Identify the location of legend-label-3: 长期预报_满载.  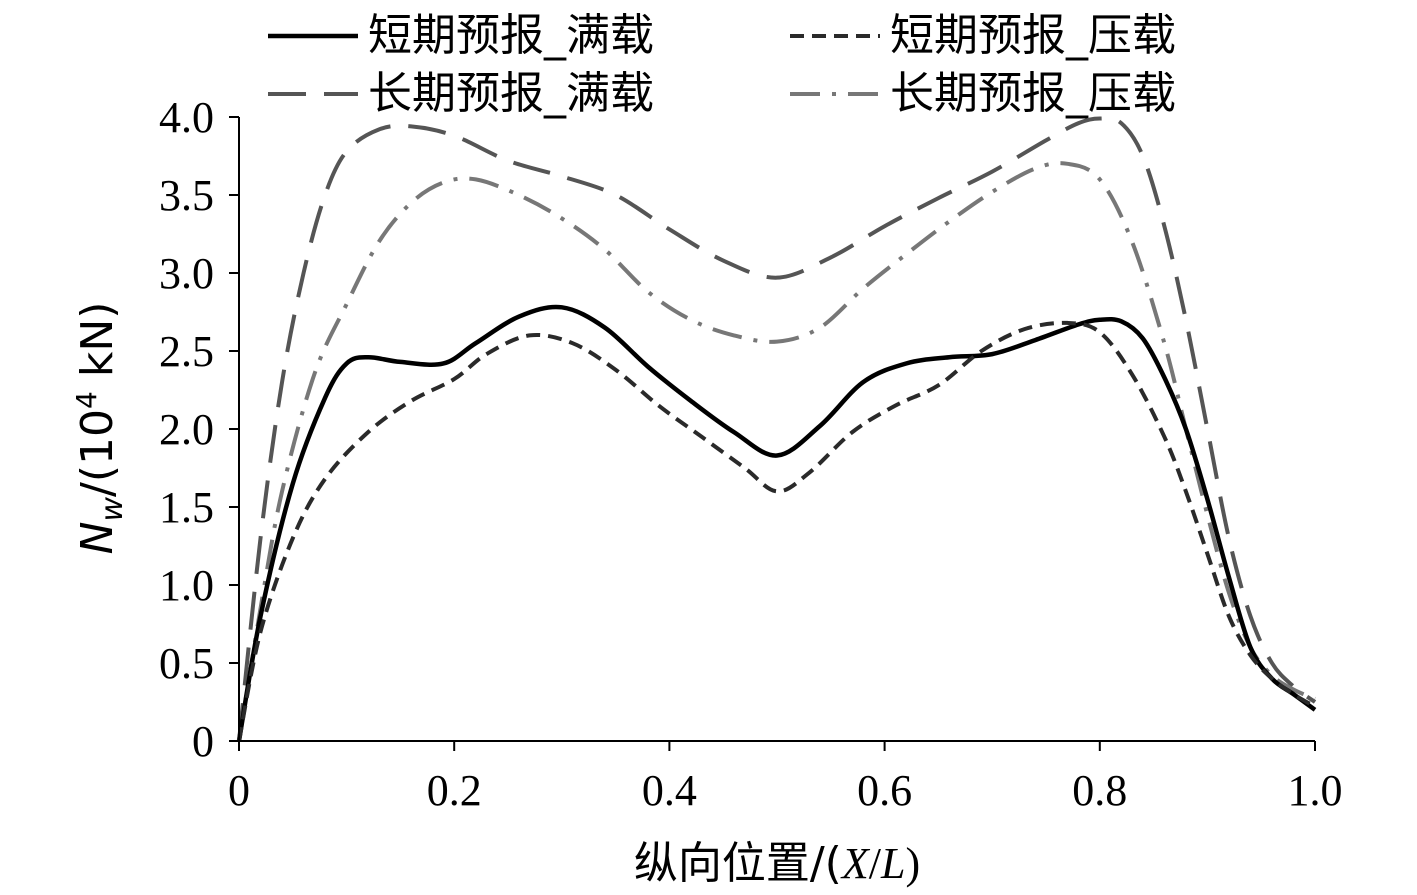
(511, 93).